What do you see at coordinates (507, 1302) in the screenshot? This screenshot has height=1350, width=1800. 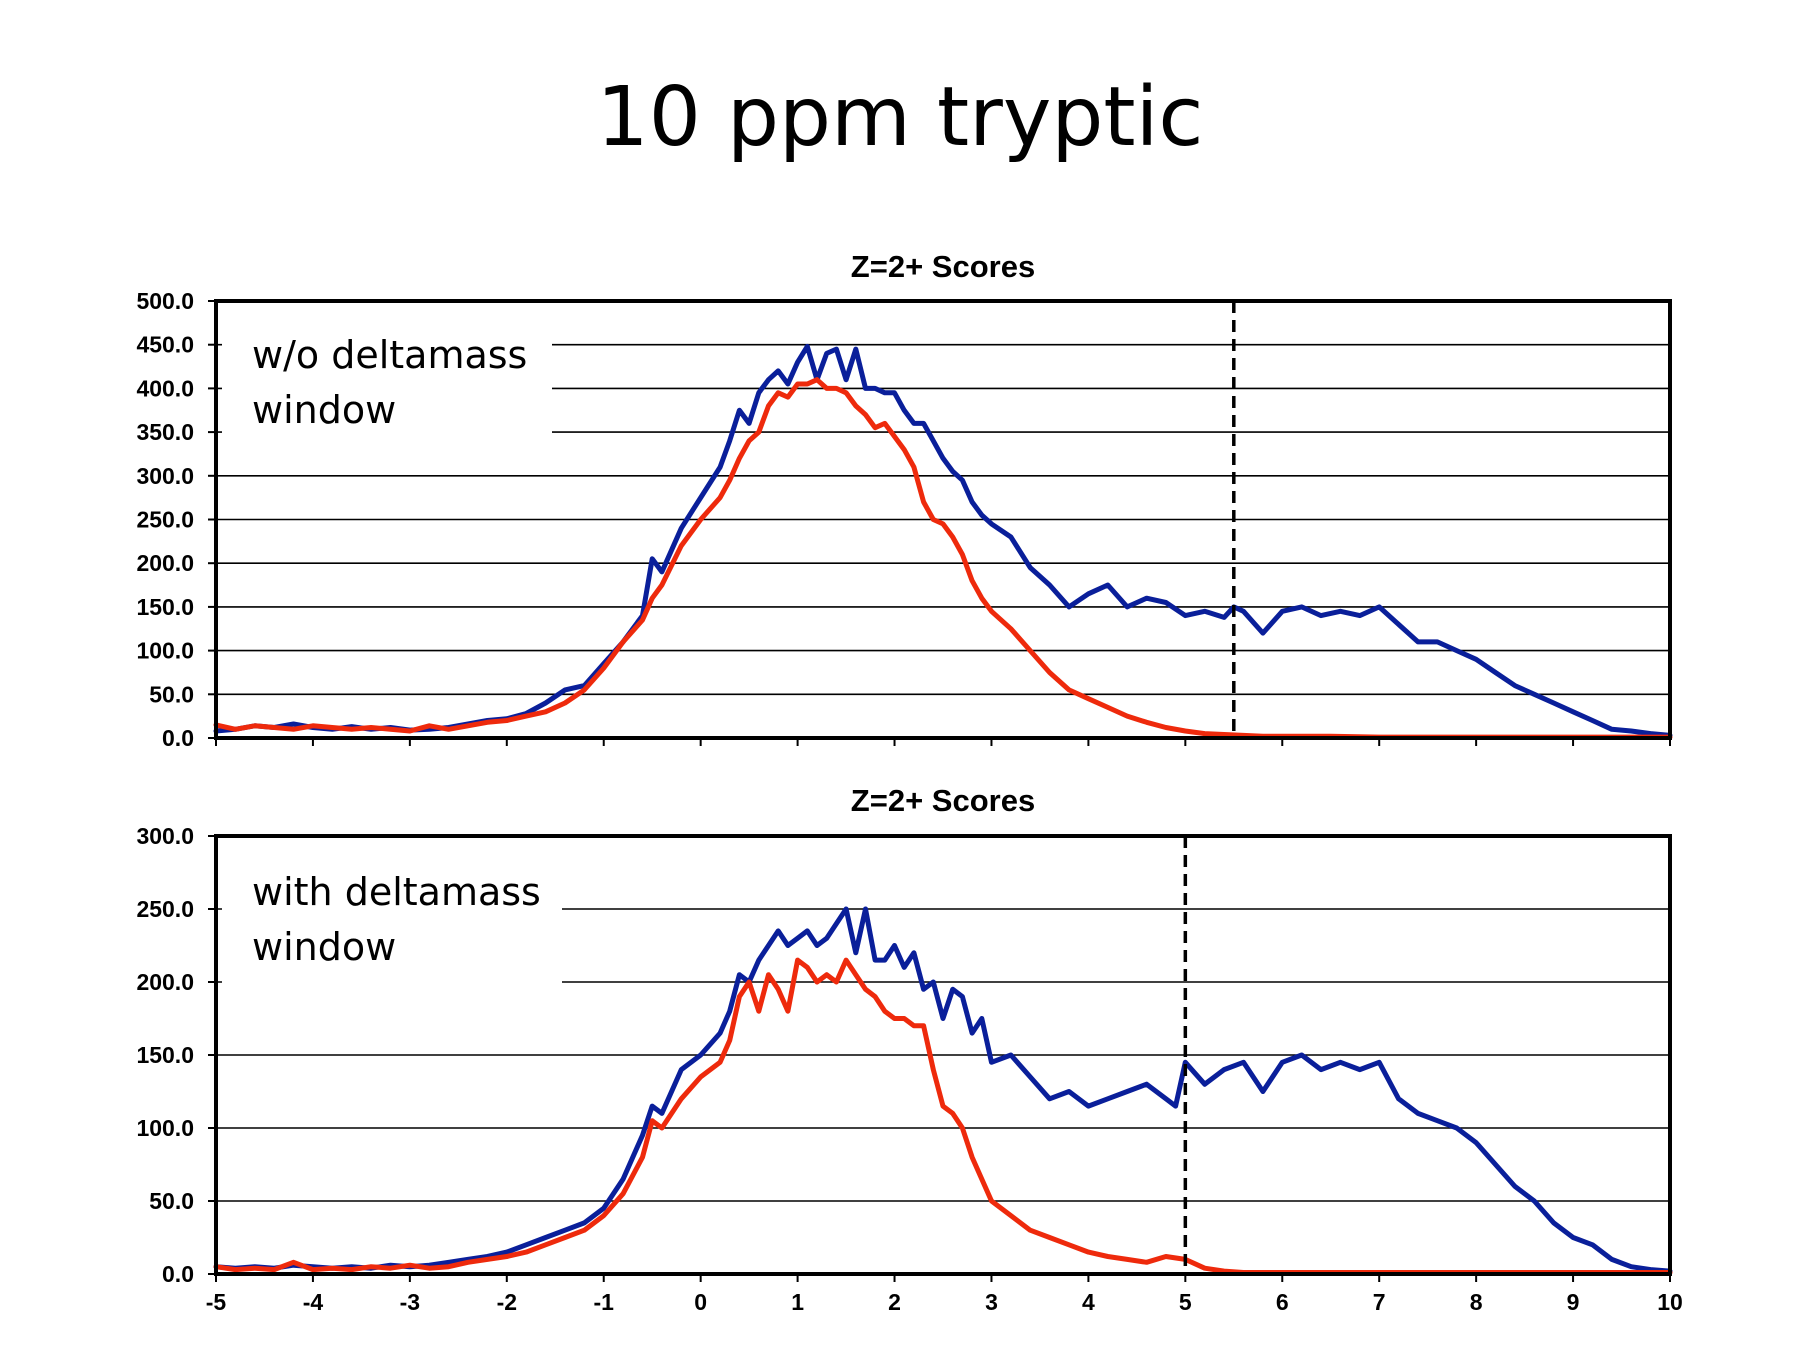 I see `x-tick-label: -2` at bounding box center [507, 1302].